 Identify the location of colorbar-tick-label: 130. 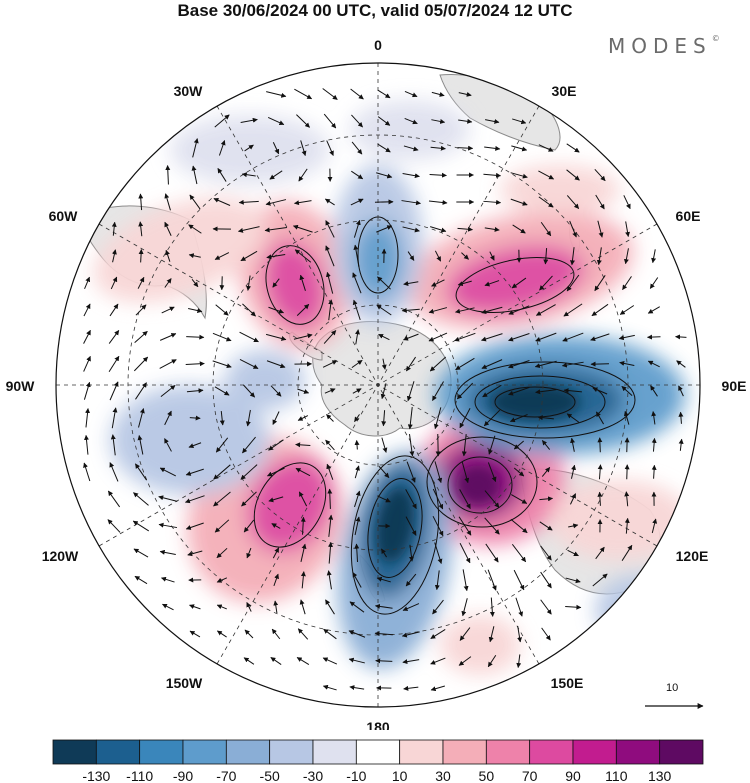
(660, 775).